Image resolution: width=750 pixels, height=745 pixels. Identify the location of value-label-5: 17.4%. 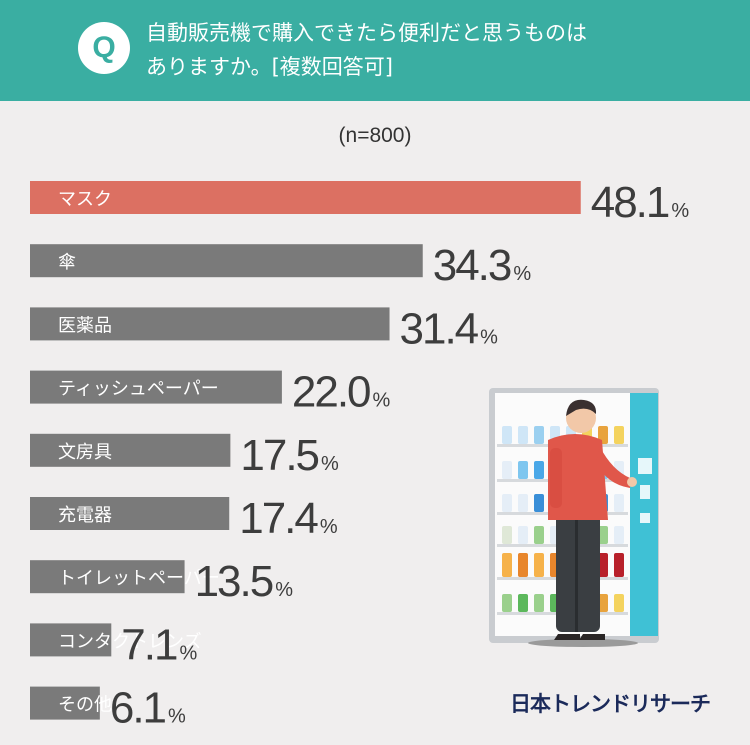
(288, 518).